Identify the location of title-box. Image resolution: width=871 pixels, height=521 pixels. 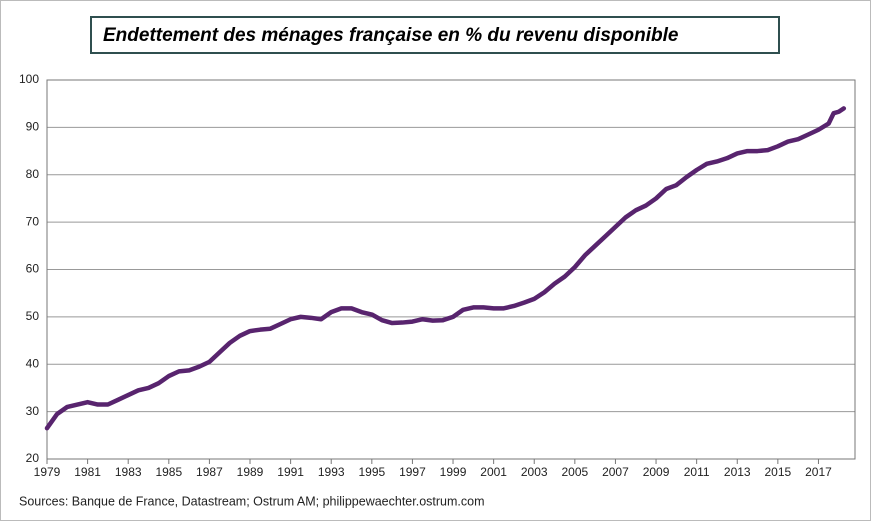
(435, 35).